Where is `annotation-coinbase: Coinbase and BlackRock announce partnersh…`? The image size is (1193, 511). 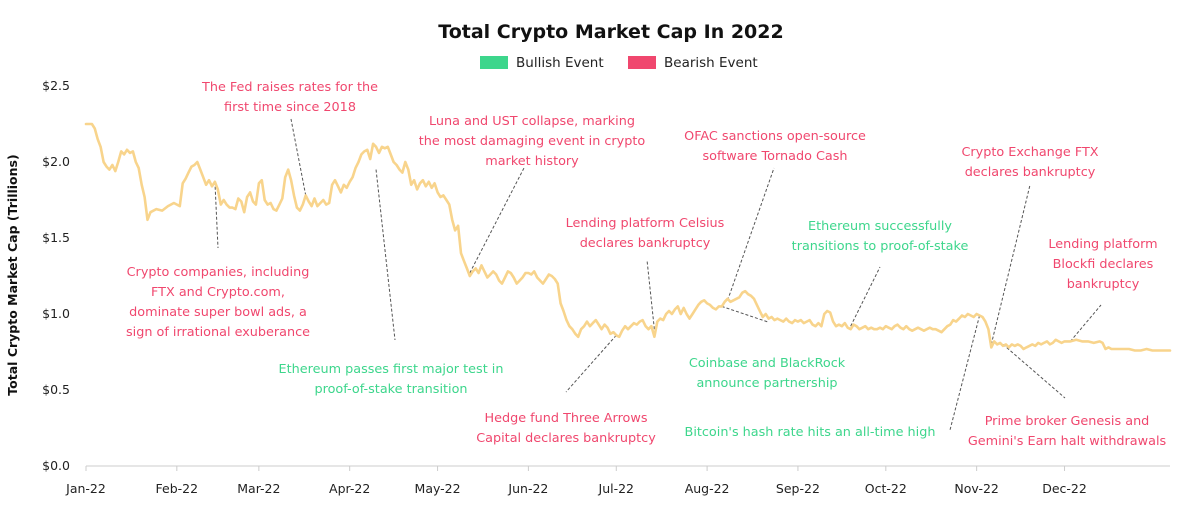 annotation-coinbase: Coinbase and BlackRock announce partnersh… is located at coordinates (767, 373).